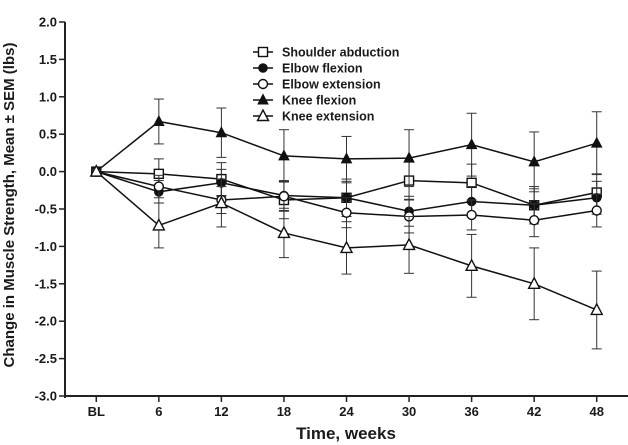 The image size is (628, 445). Describe the element at coordinates (340, 53) in the screenshot. I see `legend-label: Shoulder abduction` at that location.